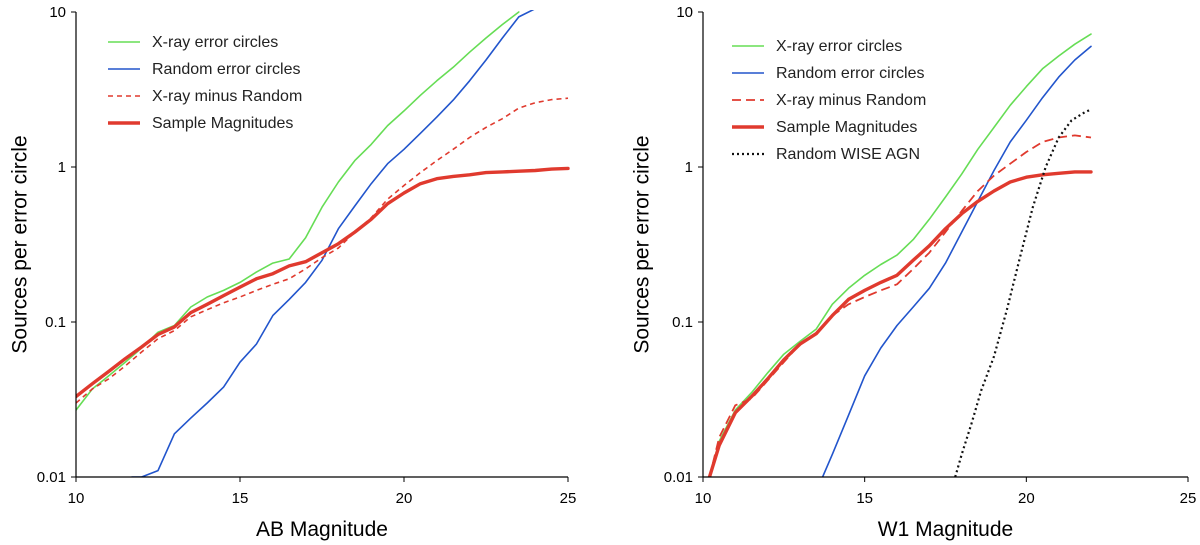 The height and width of the screenshot is (545, 1200). Describe the element at coordinates (848, 154) in the screenshot. I see `legend-label: Random WISE AGN` at that location.